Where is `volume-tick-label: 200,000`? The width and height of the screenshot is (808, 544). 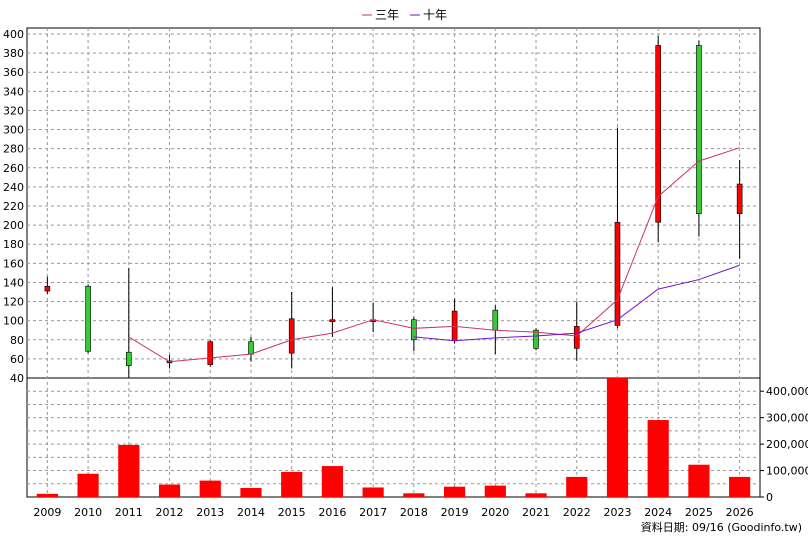 volume-tick-label: 200,000 is located at coordinates (787, 444).